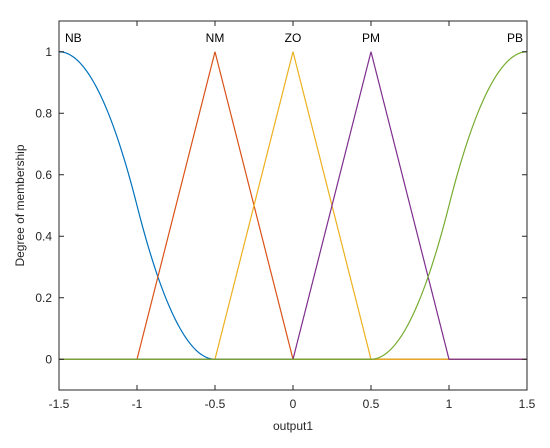 The width and height of the screenshot is (550, 448). What do you see at coordinates (371, 38) in the screenshot?
I see `series-label-pm: PM` at bounding box center [371, 38].